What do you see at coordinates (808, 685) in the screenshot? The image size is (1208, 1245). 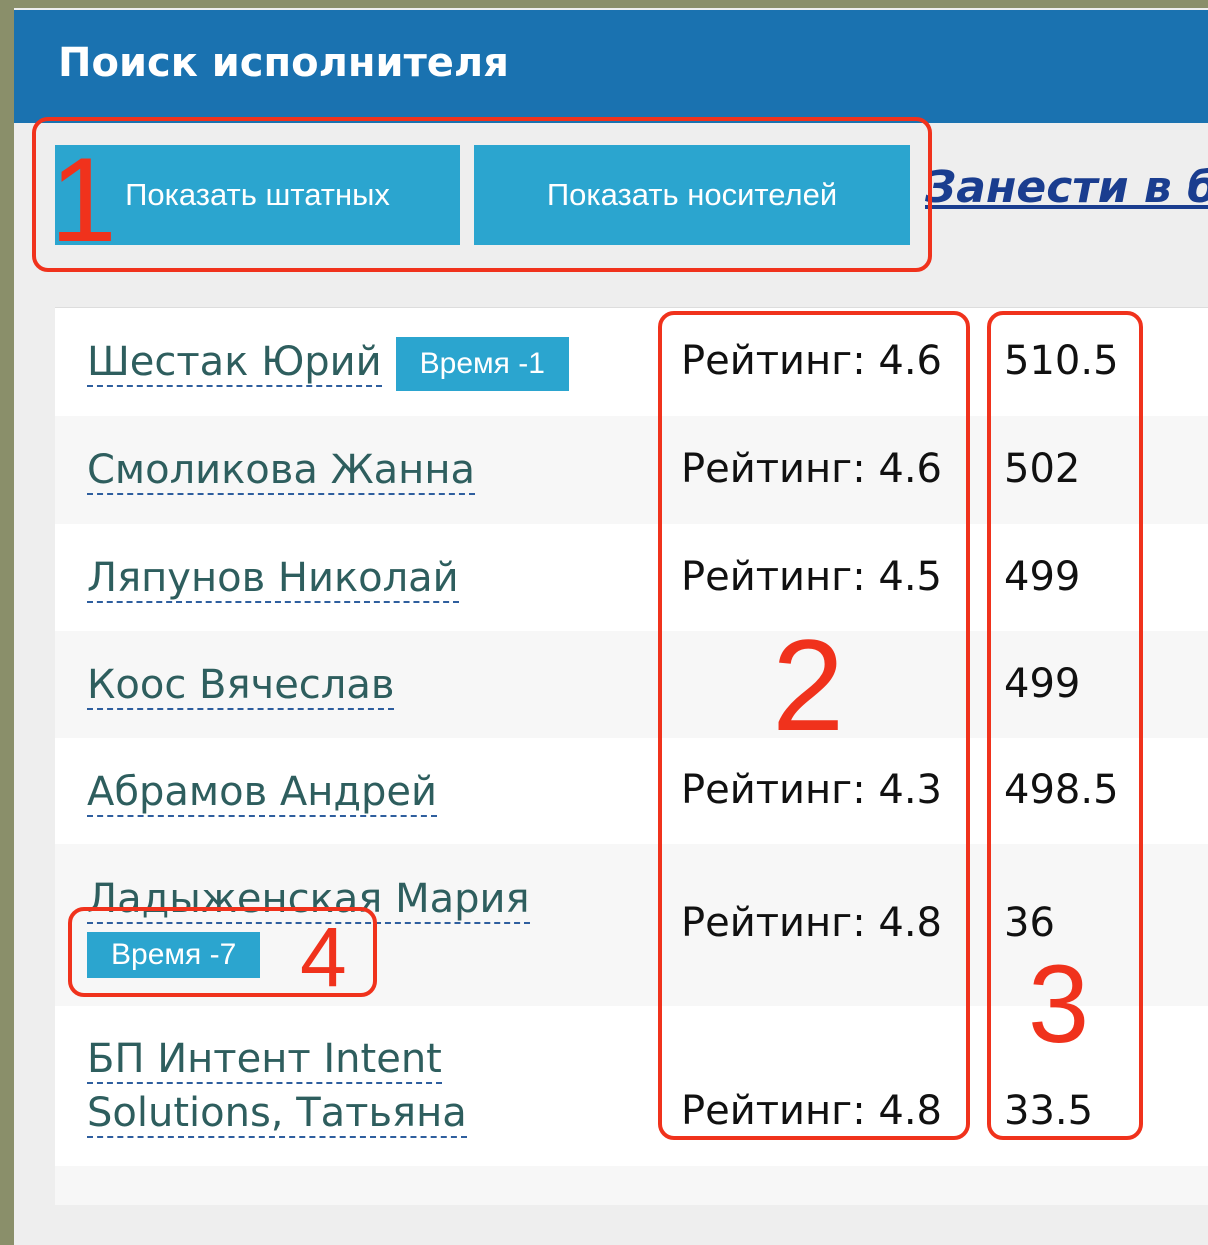 I see `annotation: 2` at bounding box center [808, 685].